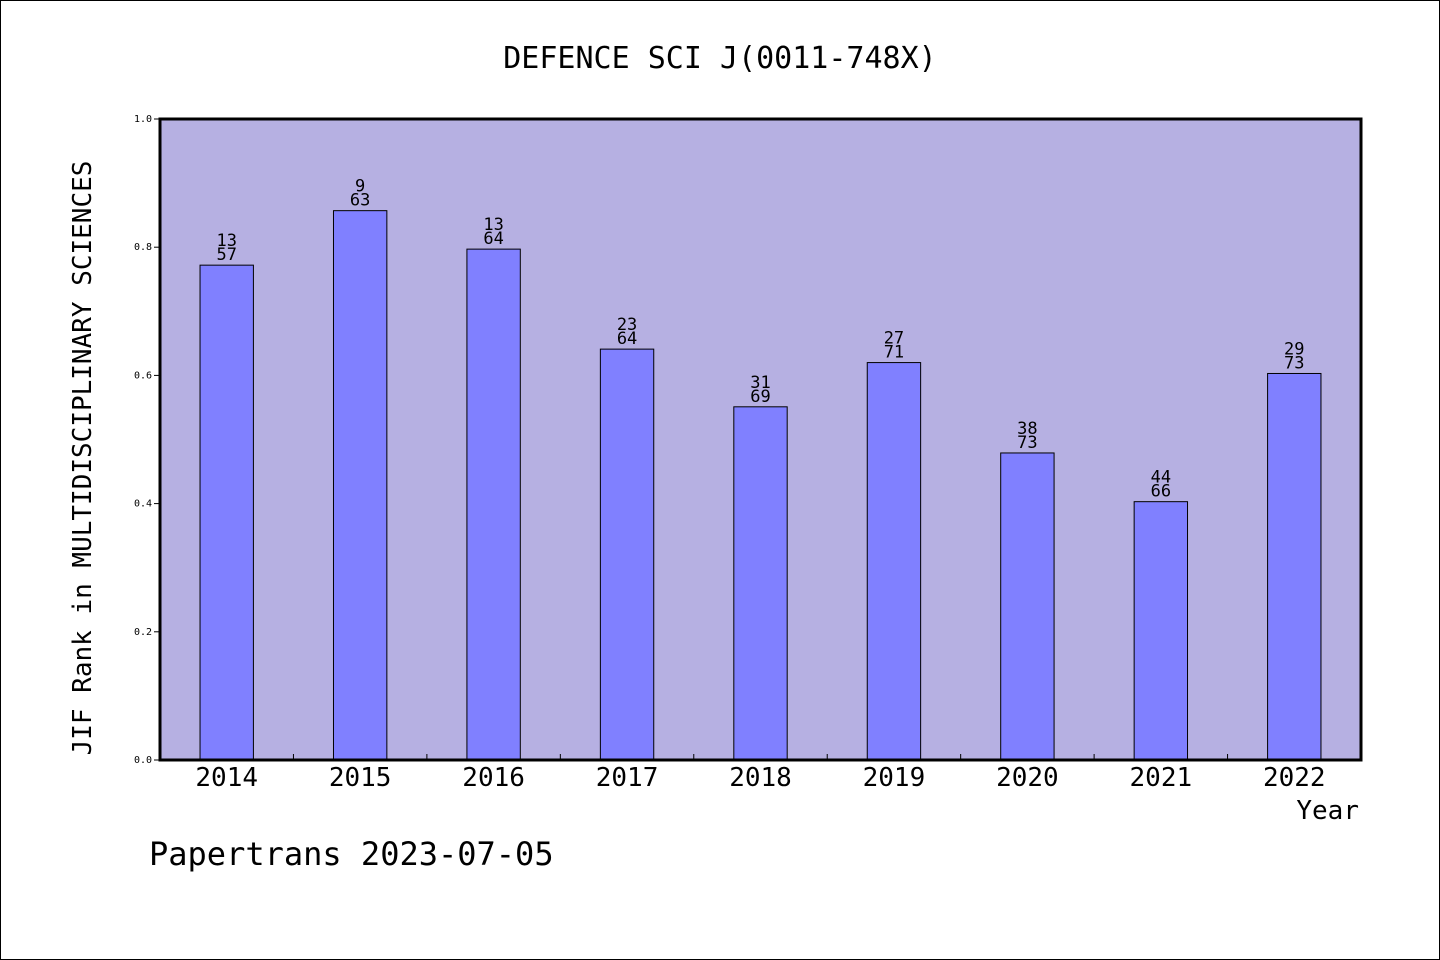 This screenshot has height=960, width=1440. I want to click on x-tick-label: 2020, so click(1027, 778).